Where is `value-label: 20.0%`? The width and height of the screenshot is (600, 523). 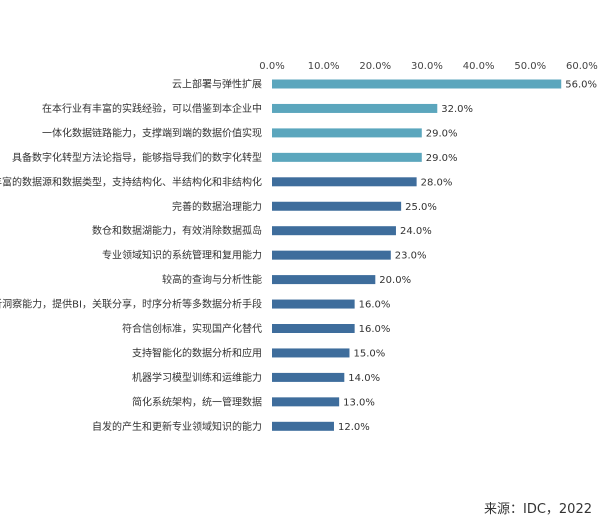
value-label: 20.0% is located at coordinates (395, 280).